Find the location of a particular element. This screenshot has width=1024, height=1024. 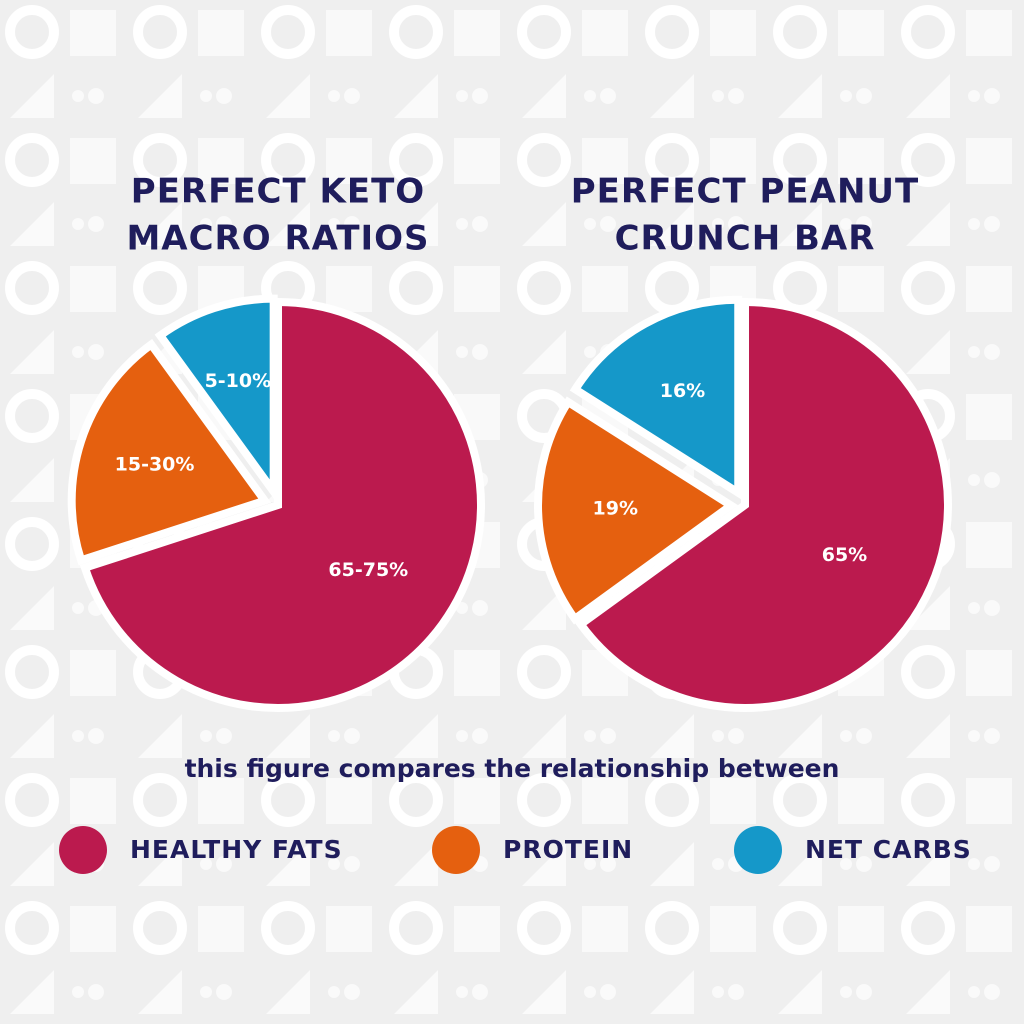

value-label: 19% is located at coordinates (615, 509).